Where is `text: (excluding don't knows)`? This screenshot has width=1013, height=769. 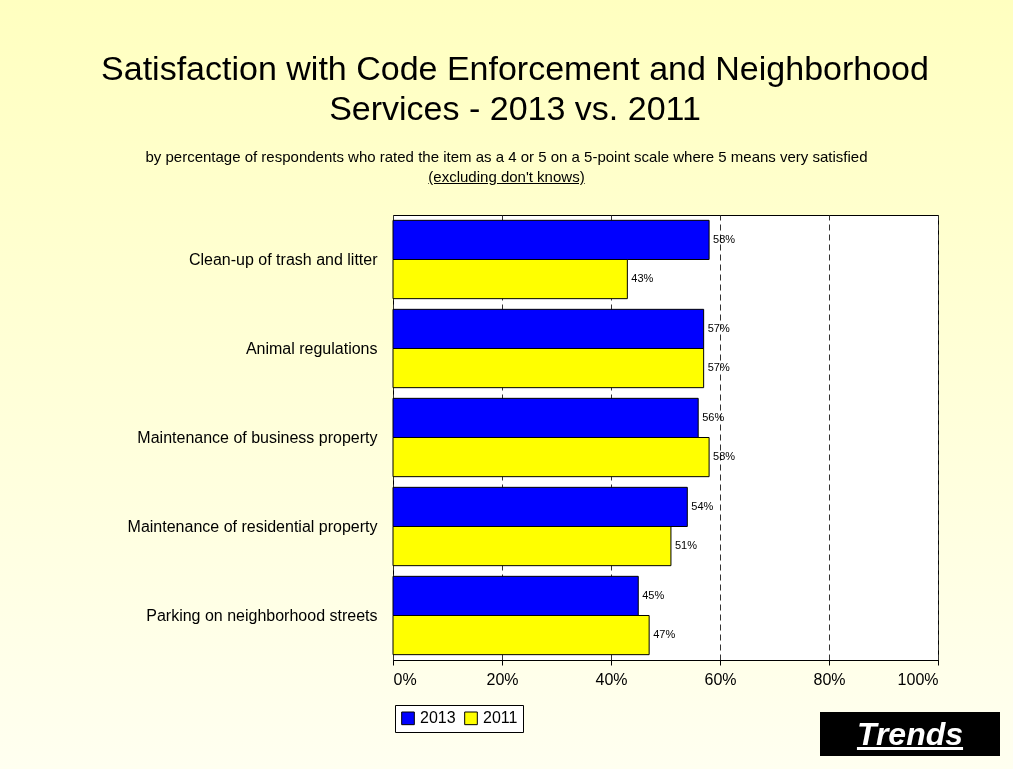
text: (excluding don't knows) is located at coordinates (506, 176).